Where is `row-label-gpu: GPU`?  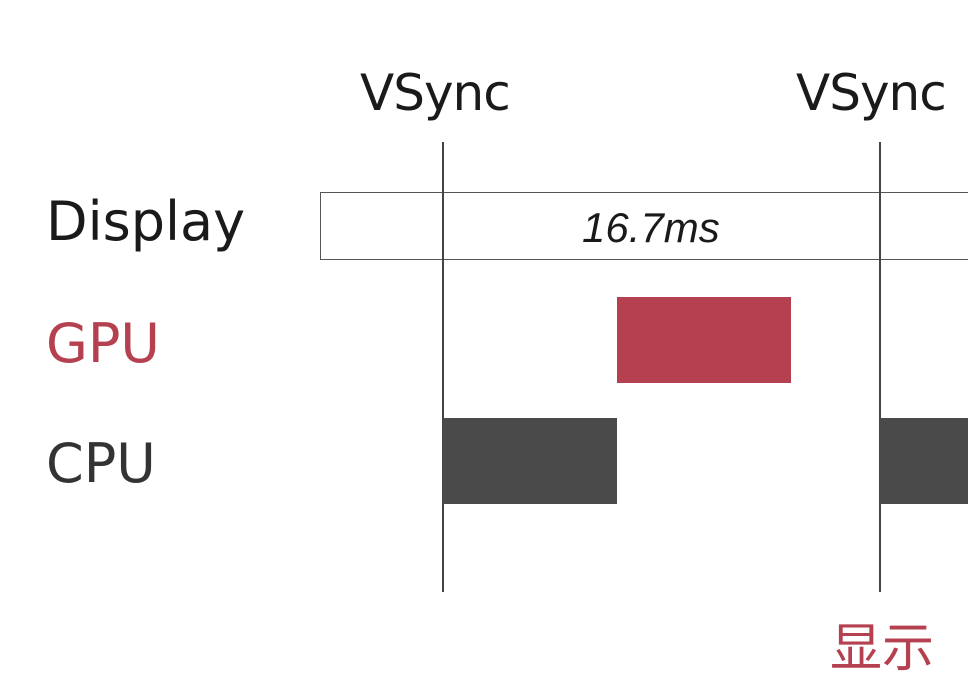
row-label-gpu: GPU is located at coordinates (103, 343).